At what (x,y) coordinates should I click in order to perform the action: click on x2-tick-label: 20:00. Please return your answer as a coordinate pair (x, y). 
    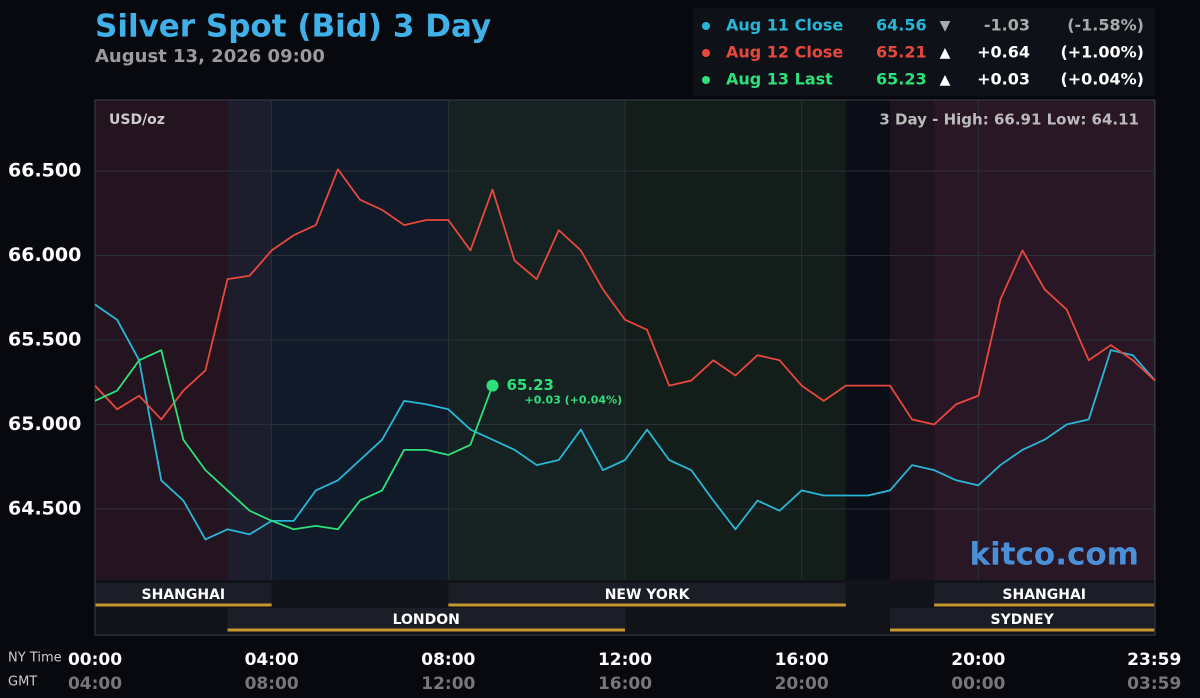
    Looking at the image, I should click on (802, 684).